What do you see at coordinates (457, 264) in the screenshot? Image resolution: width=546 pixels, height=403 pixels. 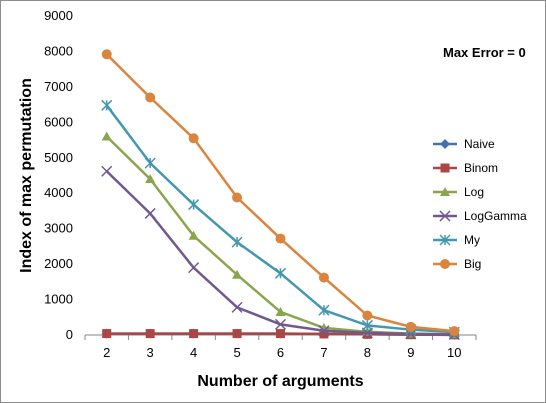 I see `legend-item: Big` at bounding box center [457, 264].